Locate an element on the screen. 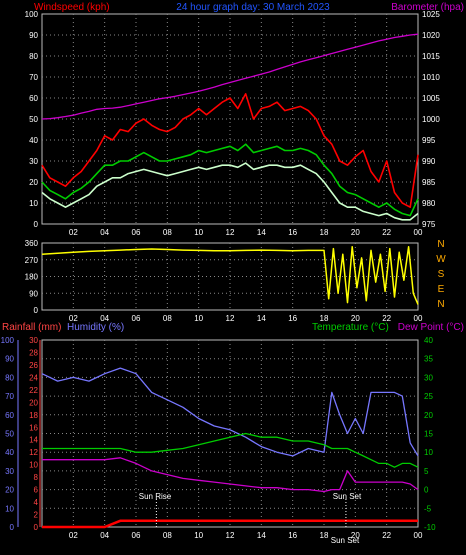 The image size is (466, 555). direction-labels: N W S E N is located at coordinates (441, 274).